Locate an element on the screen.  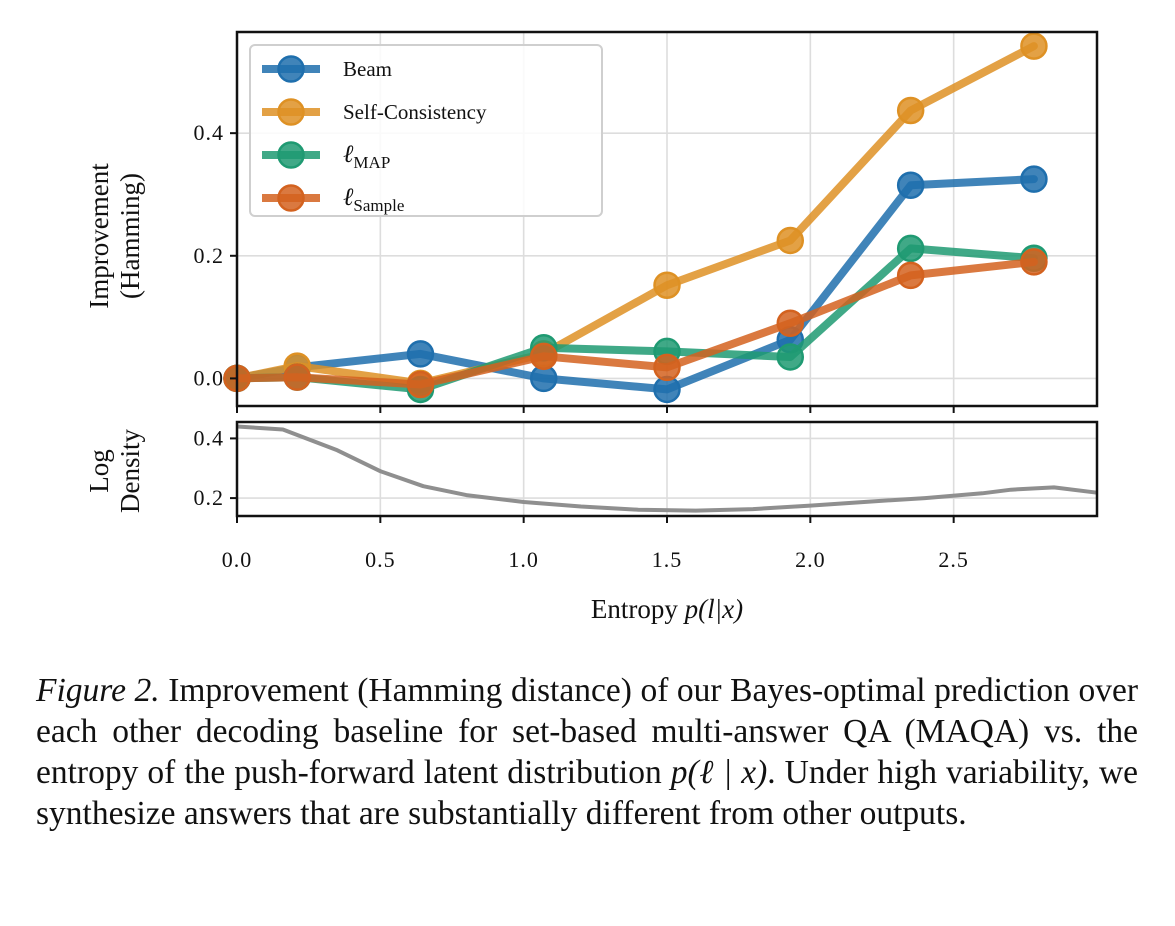
x-tick-label: 2.0 is located at coordinates (810, 559).